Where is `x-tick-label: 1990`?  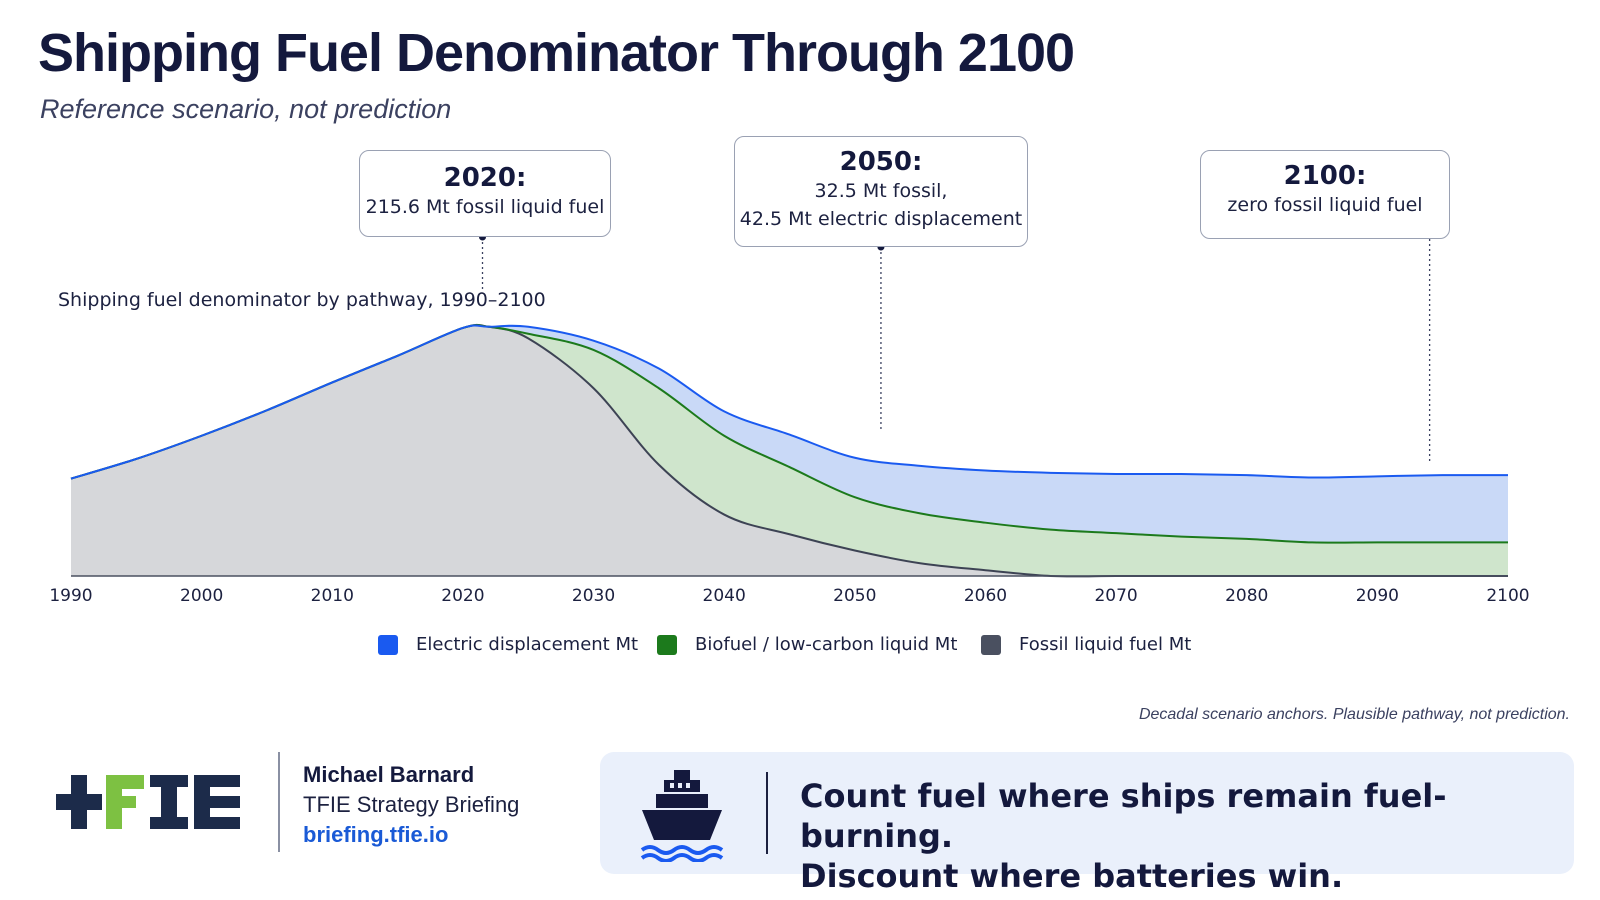
x-tick-label: 1990 is located at coordinates (70, 596).